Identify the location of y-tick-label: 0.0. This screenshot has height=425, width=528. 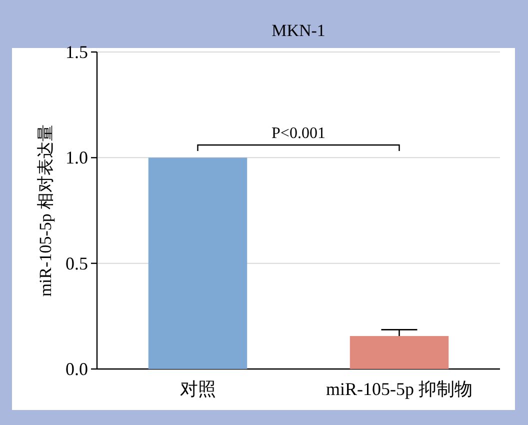
(77, 369).